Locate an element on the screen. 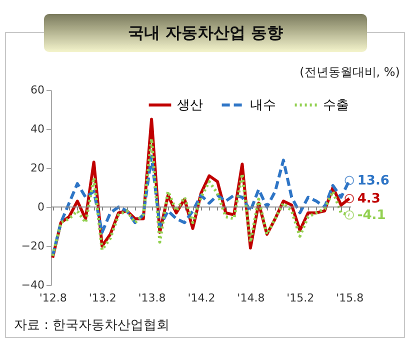  y-tick-label: 60 is located at coordinates (37, 90).